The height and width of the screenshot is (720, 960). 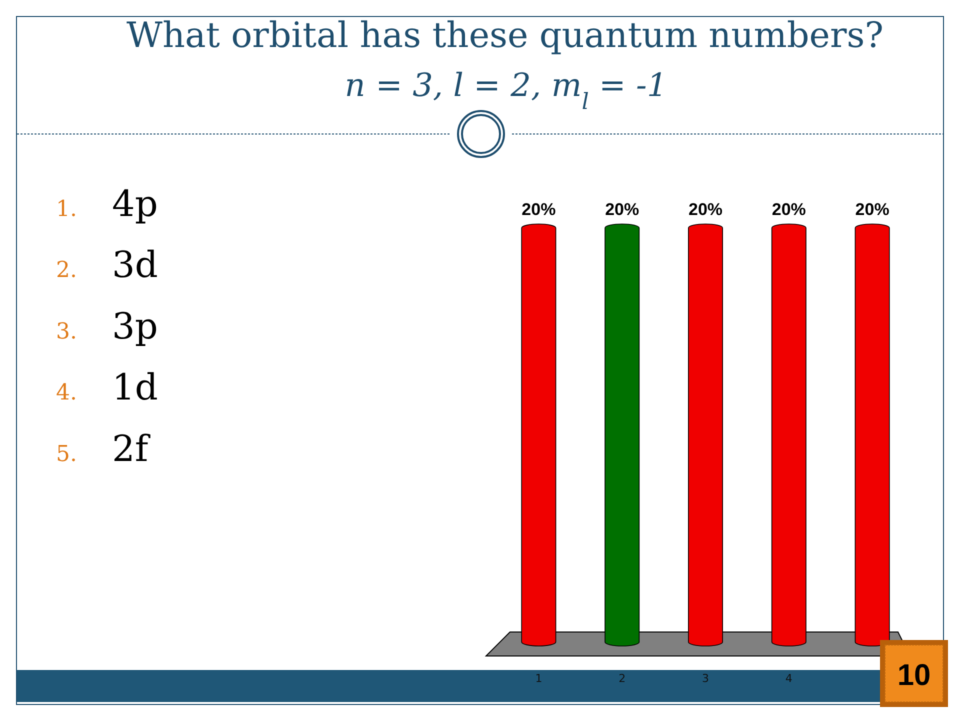 I want to click on text: 3. 3p, so click(x=107, y=327).